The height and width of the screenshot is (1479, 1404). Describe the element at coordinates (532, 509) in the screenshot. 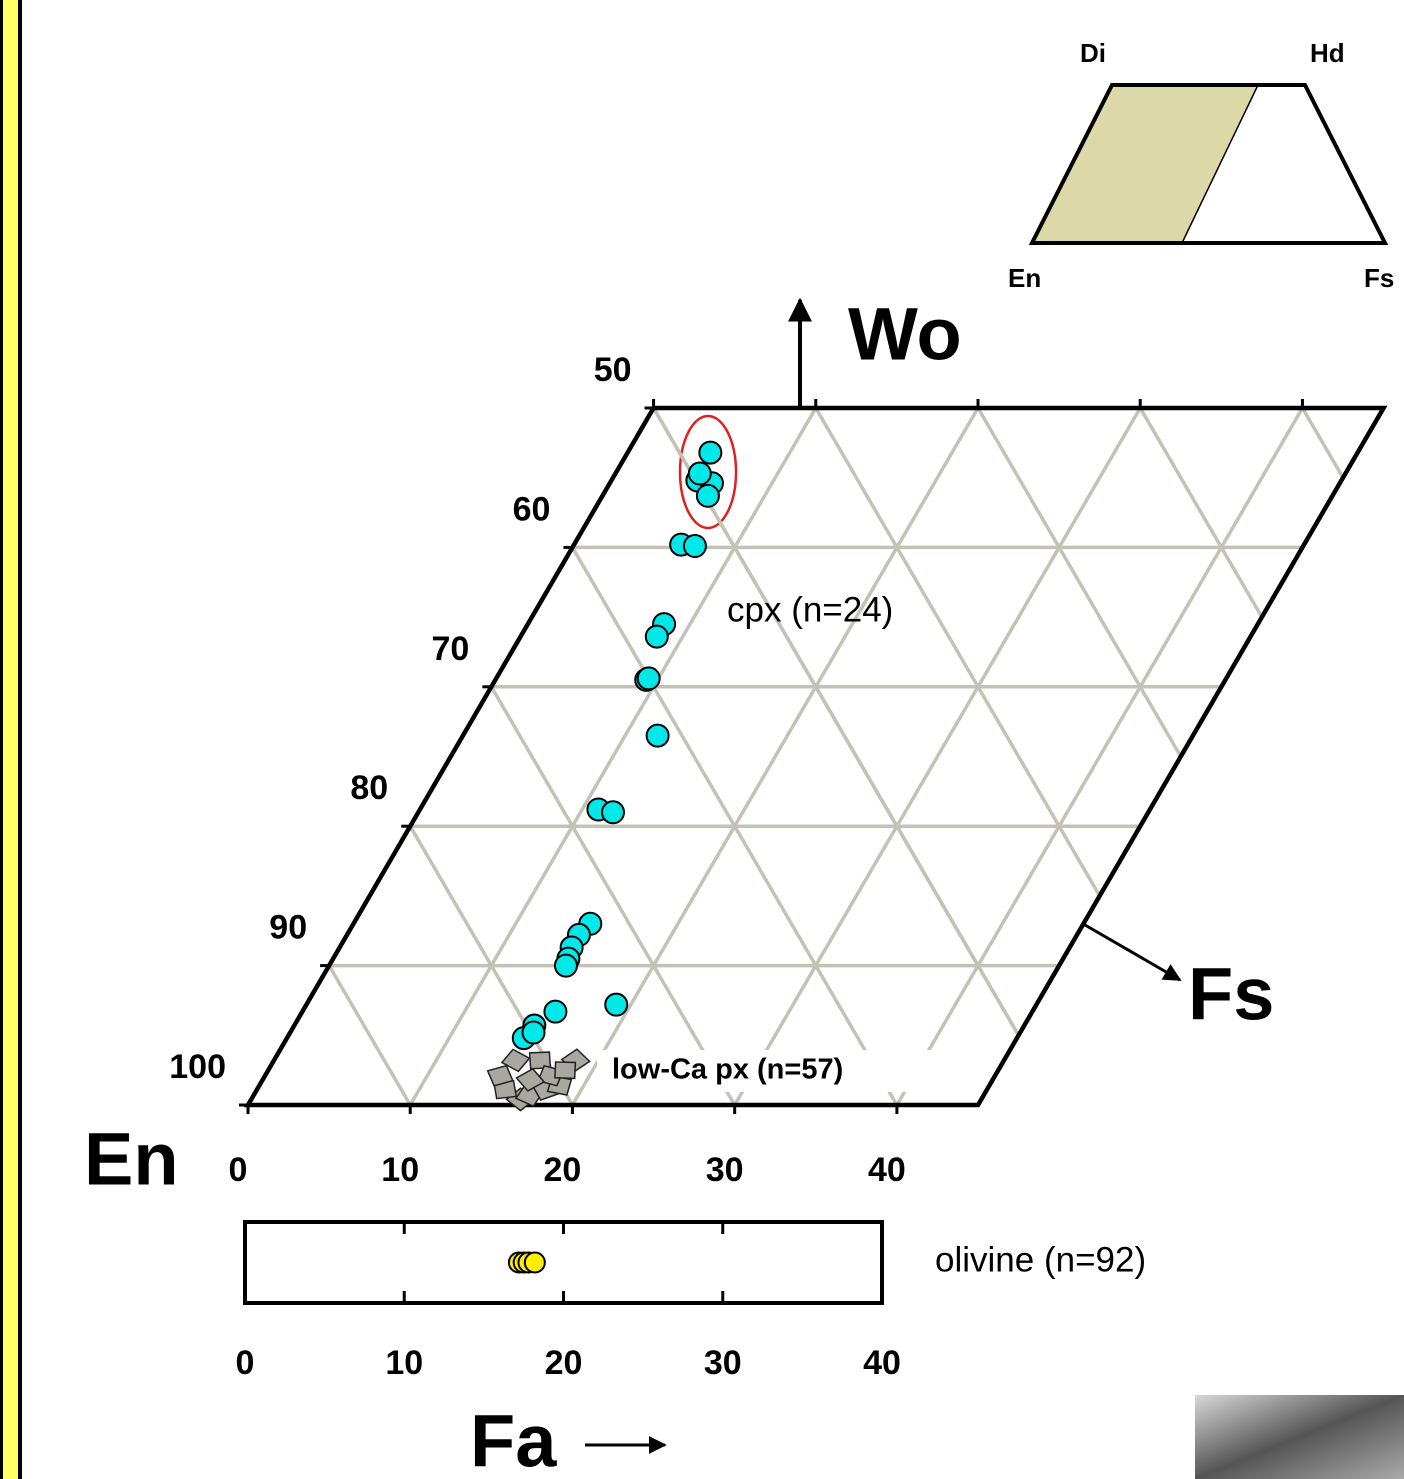

I see `y-tick-label: 60` at that location.